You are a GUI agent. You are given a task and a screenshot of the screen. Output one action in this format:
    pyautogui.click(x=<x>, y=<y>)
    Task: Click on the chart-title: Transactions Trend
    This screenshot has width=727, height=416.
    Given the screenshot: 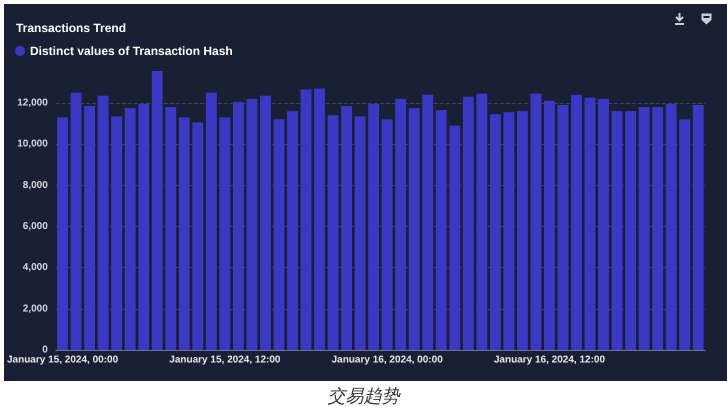 What is the action you would take?
    pyautogui.click(x=71, y=28)
    